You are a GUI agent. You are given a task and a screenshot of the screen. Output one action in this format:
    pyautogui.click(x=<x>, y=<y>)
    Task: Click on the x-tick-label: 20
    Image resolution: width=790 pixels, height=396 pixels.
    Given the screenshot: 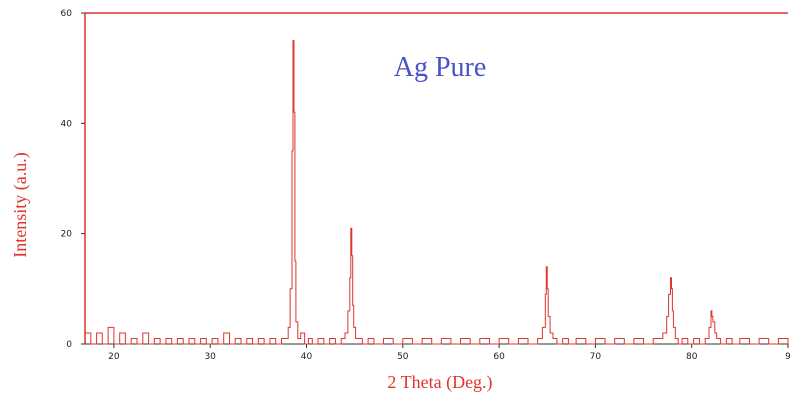 What is the action you would take?
    pyautogui.click(x=114, y=357)
    